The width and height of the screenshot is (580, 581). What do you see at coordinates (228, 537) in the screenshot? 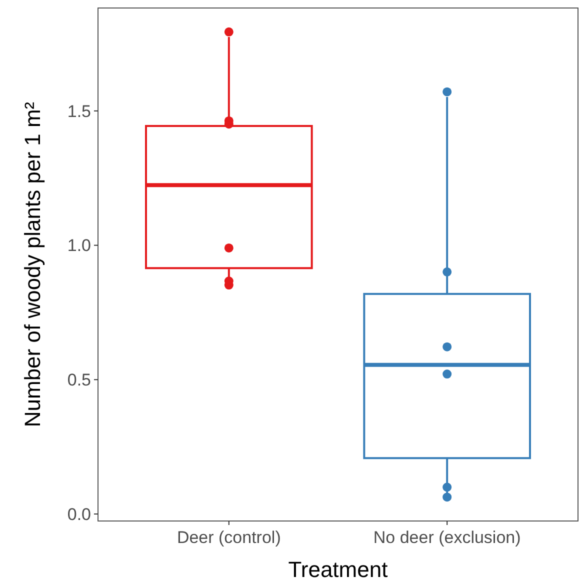
I see `x-tick-label: Deer (control)` at bounding box center [228, 537].